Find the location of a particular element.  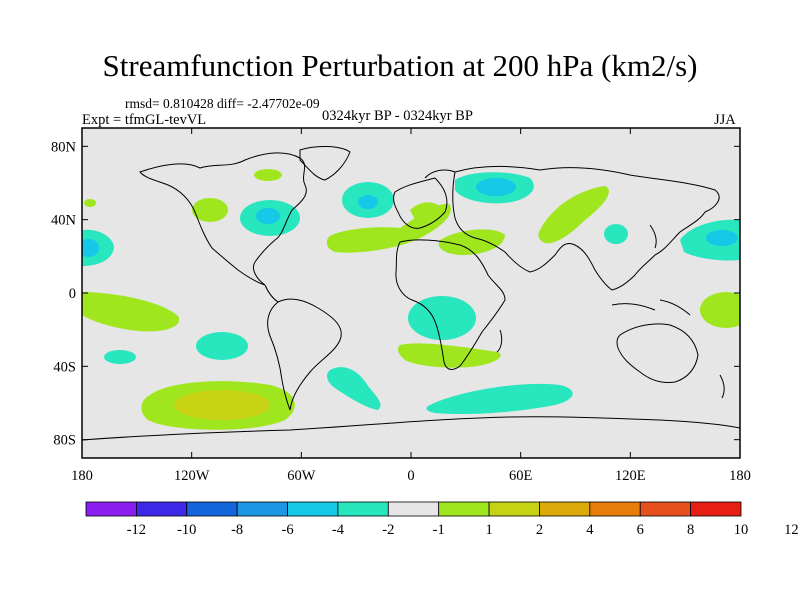

colorbar-label: 10 is located at coordinates (741, 530).